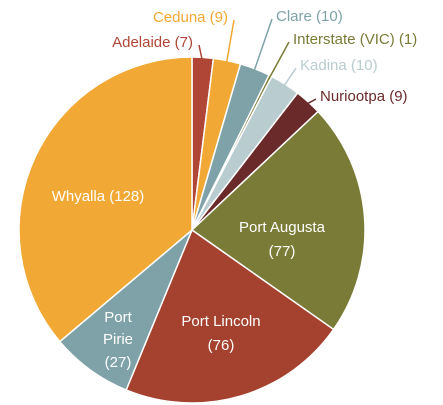 The image size is (443, 405). Describe the element at coordinates (118, 362) in the screenshot. I see `label-part: (27)` at that location.